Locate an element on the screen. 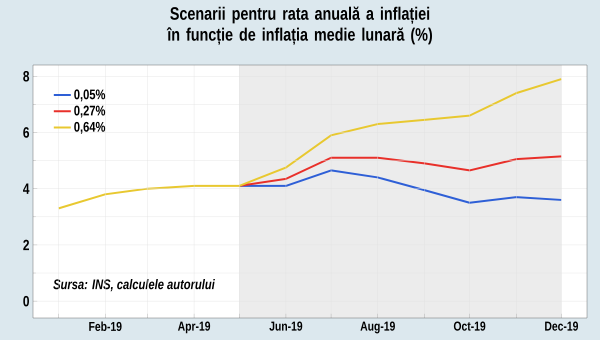 The image size is (600, 340). y-tick-label: 0 is located at coordinates (26, 301).